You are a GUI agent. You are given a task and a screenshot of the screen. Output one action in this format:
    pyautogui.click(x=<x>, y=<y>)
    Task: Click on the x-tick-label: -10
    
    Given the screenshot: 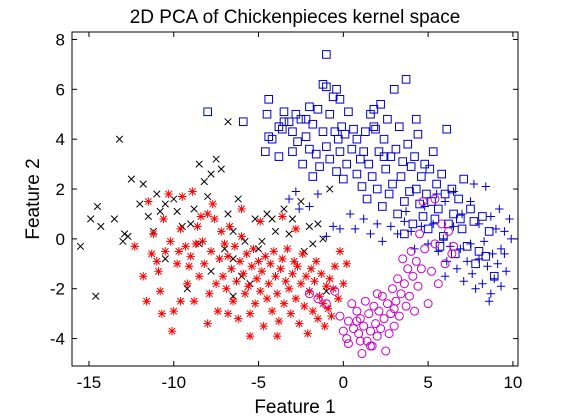 What is the action you would take?
    pyautogui.click(x=173, y=382)
    